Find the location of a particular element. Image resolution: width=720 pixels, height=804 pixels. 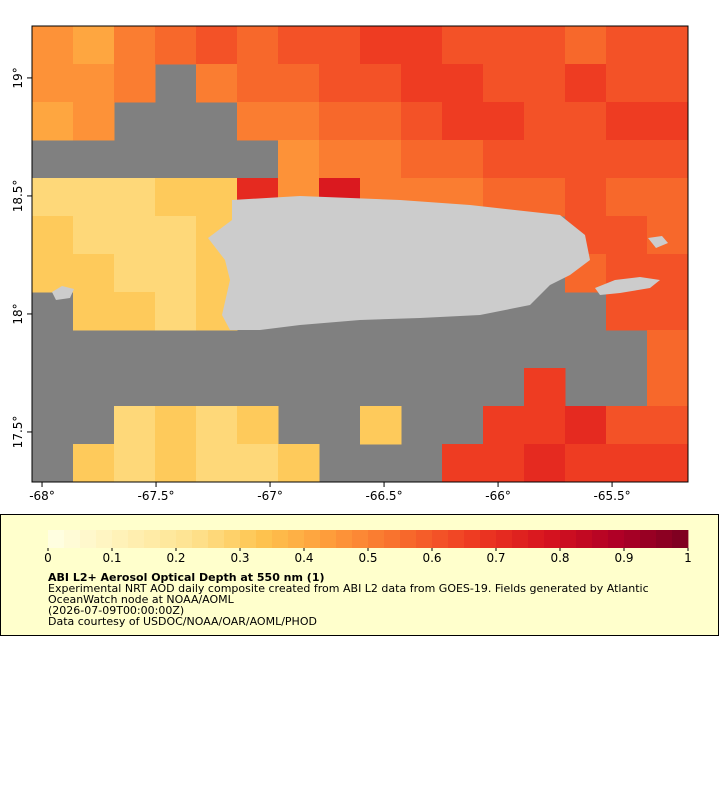

colorbar-tick-label: 0.7 is located at coordinates (495, 558).